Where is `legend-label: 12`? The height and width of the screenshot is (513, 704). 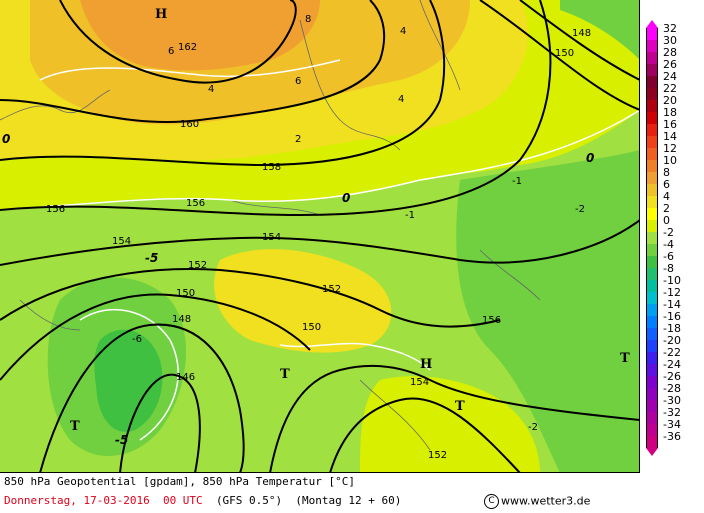 legend-label: 12 is located at coordinates (670, 148).